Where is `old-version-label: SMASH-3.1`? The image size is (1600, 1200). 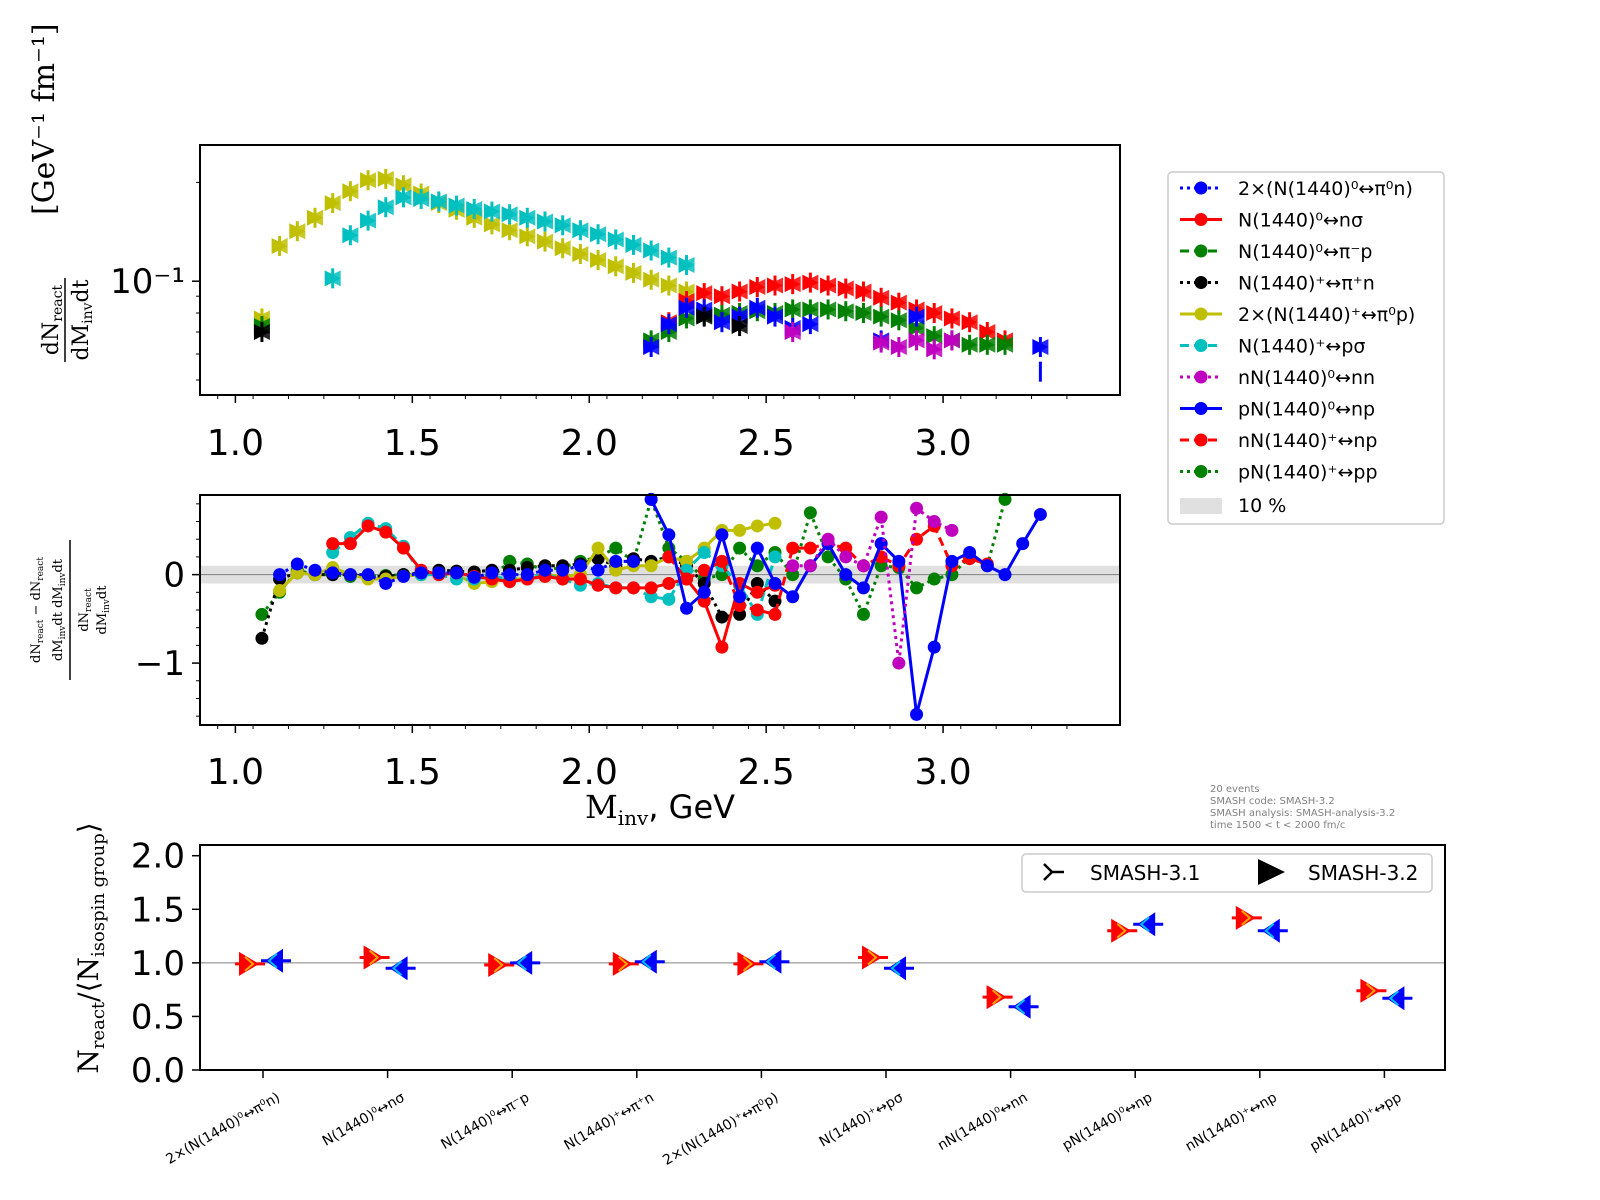 old-version-label: SMASH-3.1 is located at coordinates (1145, 873).